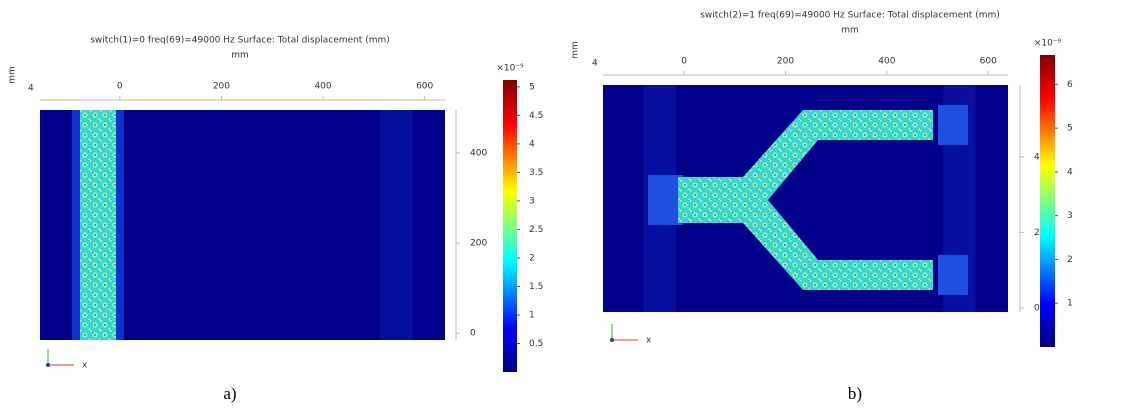 The width and height of the screenshot is (1123, 417). I want to click on colorbar-tick-label: 6, so click(1070, 85).